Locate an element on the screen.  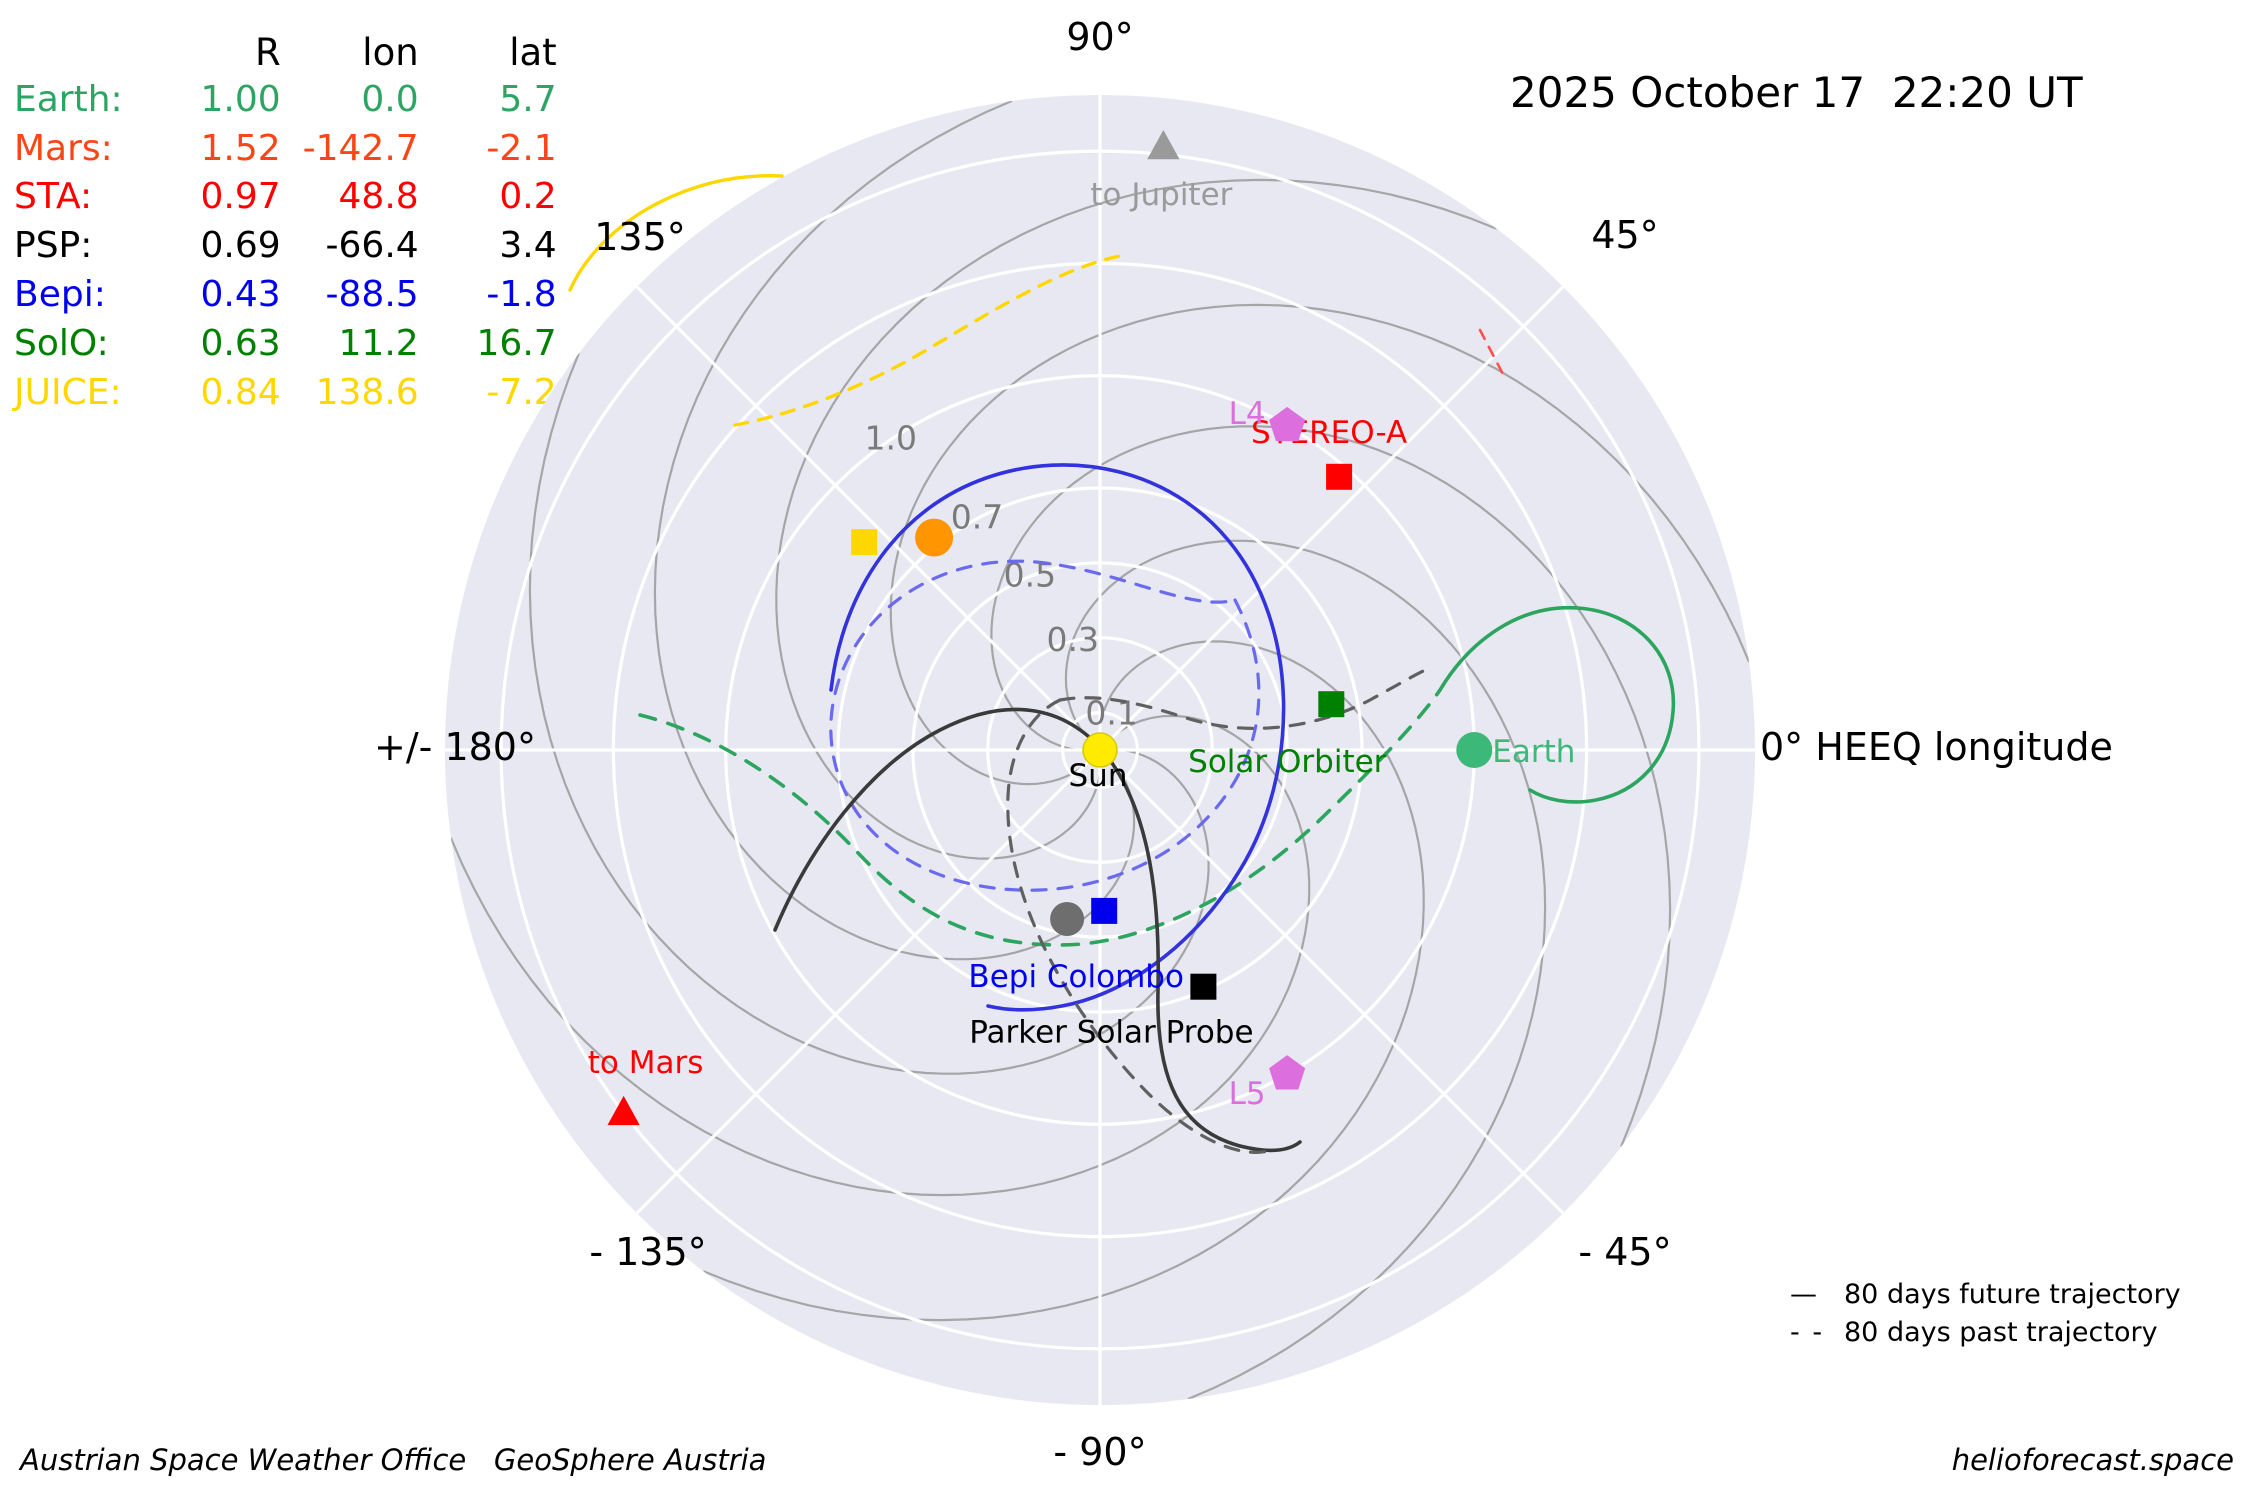
table-header-lon: lon is located at coordinates (390, 52).